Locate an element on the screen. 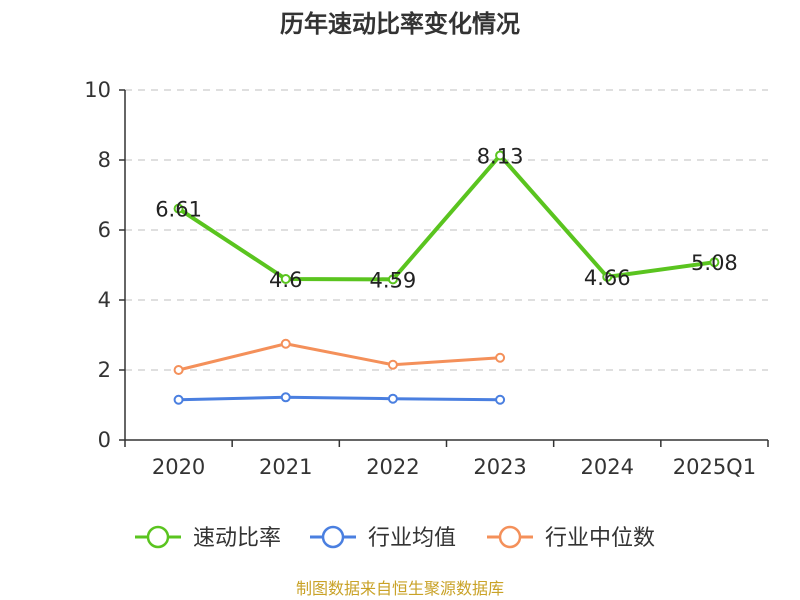 This screenshot has width=800, height=600. data-label: 6.61 is located at coordinates (178, 210).